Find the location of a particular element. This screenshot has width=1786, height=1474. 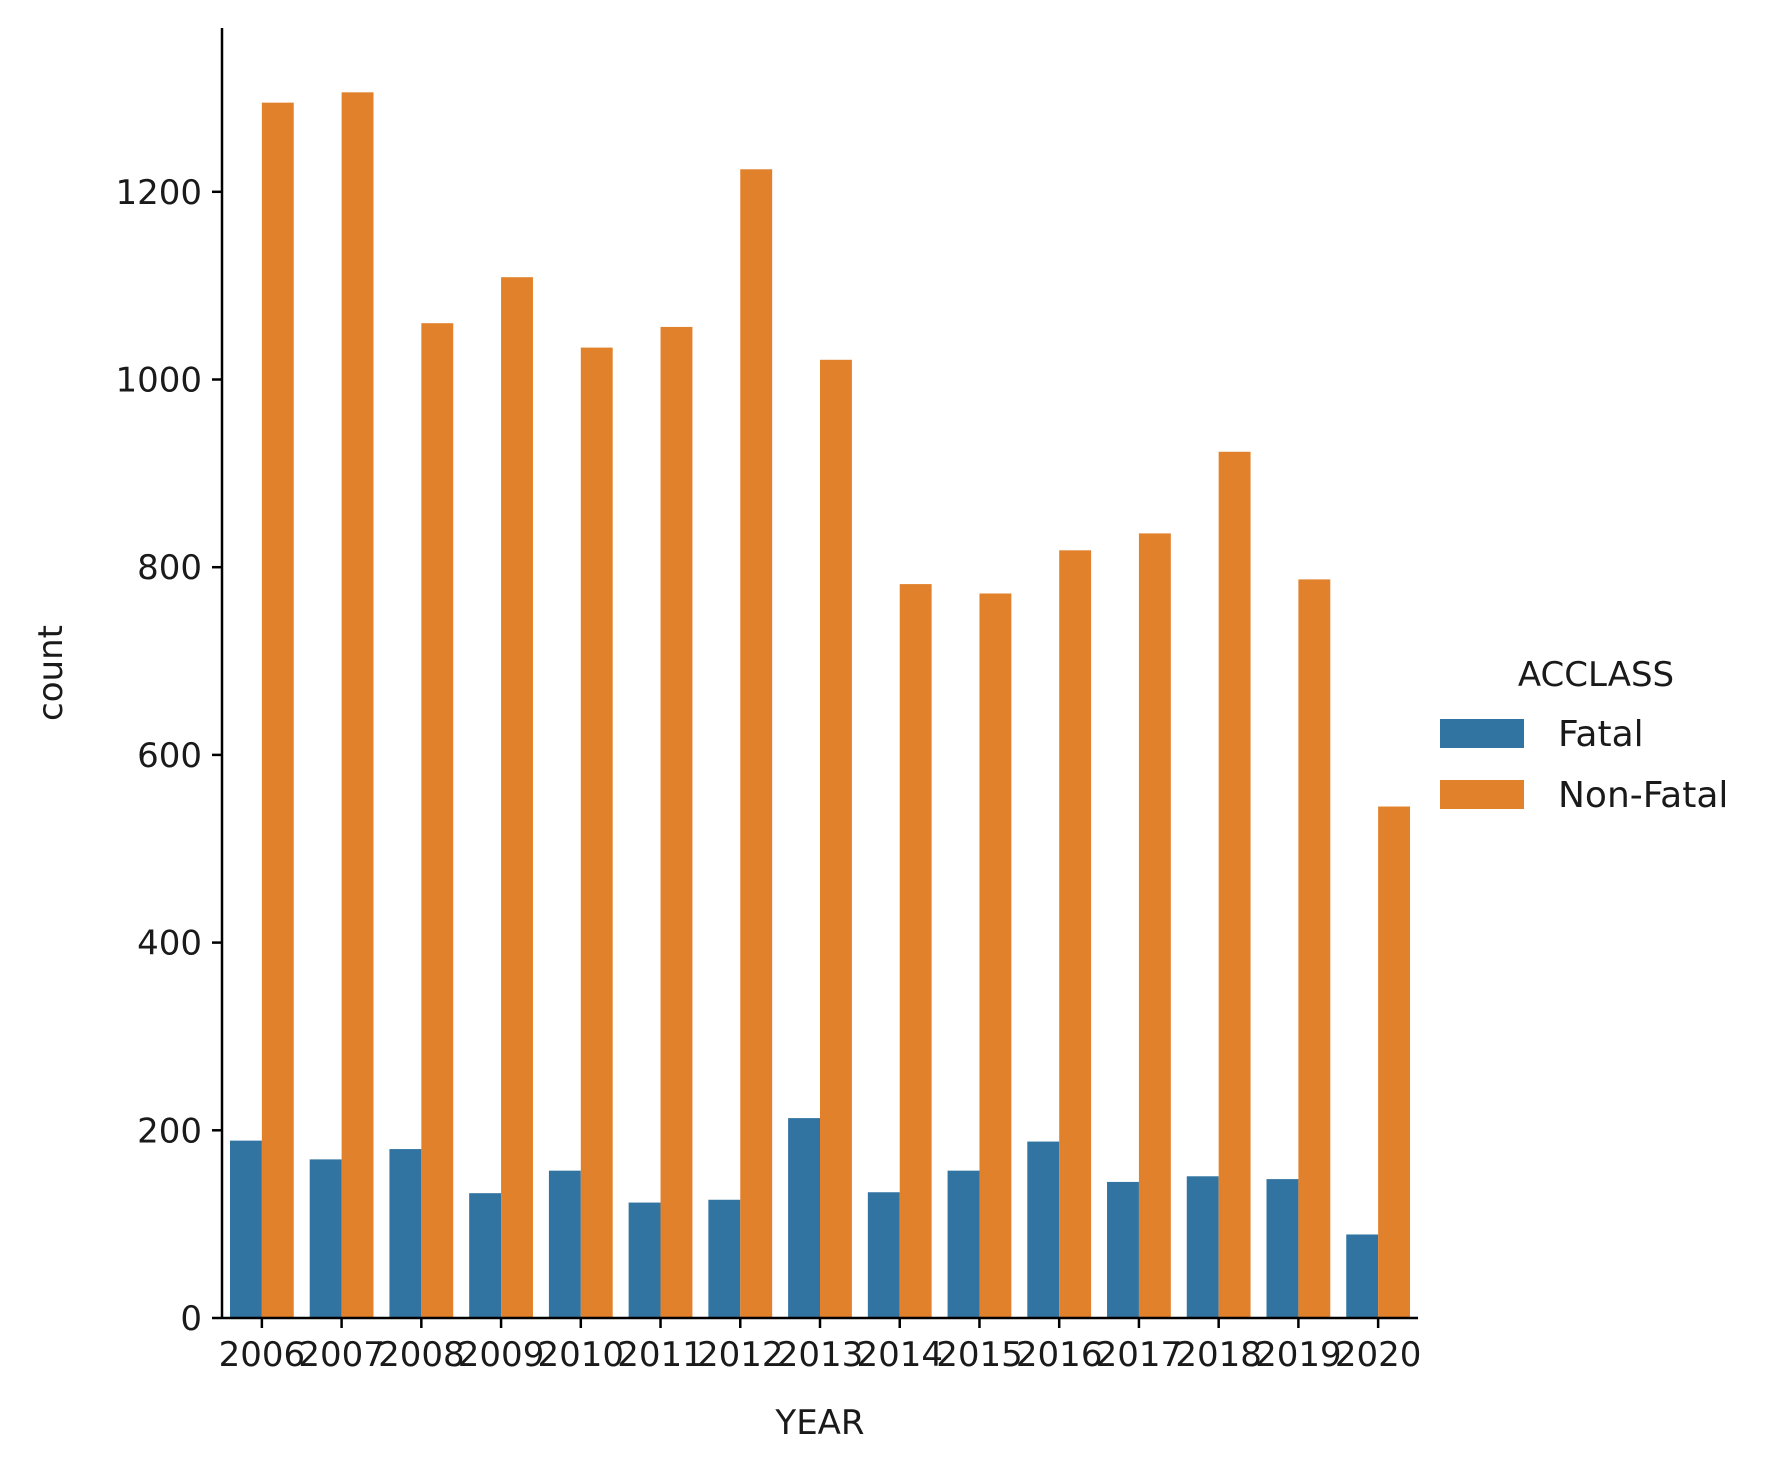

x-tick-label: 2014 is located at coordinates (899, 1355).